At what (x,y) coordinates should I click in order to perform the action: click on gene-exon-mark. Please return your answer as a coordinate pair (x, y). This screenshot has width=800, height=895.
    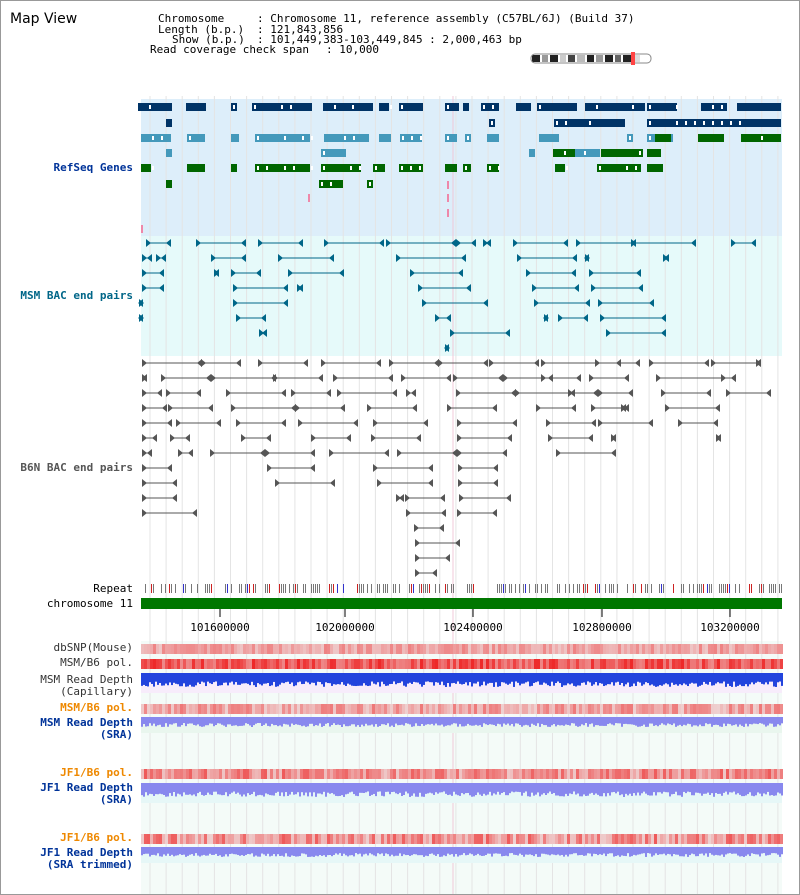
    Looking at the image, I should click on (633, 107).